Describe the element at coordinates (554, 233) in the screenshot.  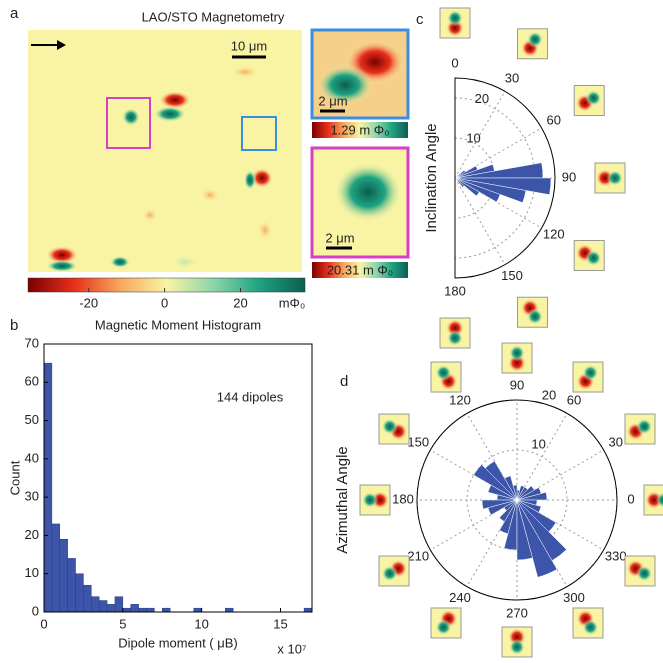
I see `angle-tick-label: 120` at that location.